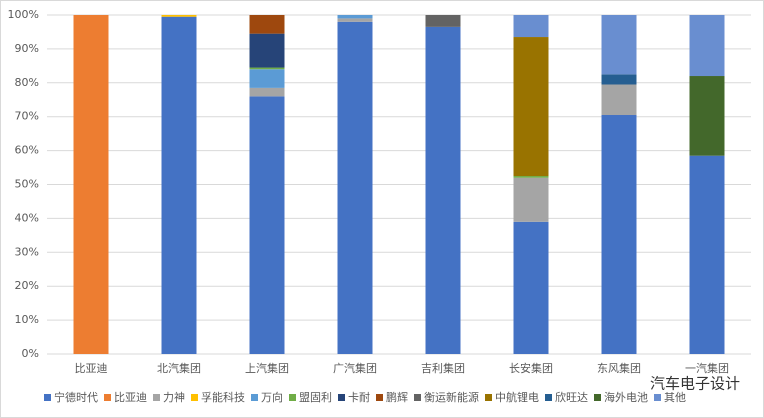  What do you see at coordinates (27, 217) in the screenshot?
I see `y-tick-label: 40%` at bounding box center [27, 217].